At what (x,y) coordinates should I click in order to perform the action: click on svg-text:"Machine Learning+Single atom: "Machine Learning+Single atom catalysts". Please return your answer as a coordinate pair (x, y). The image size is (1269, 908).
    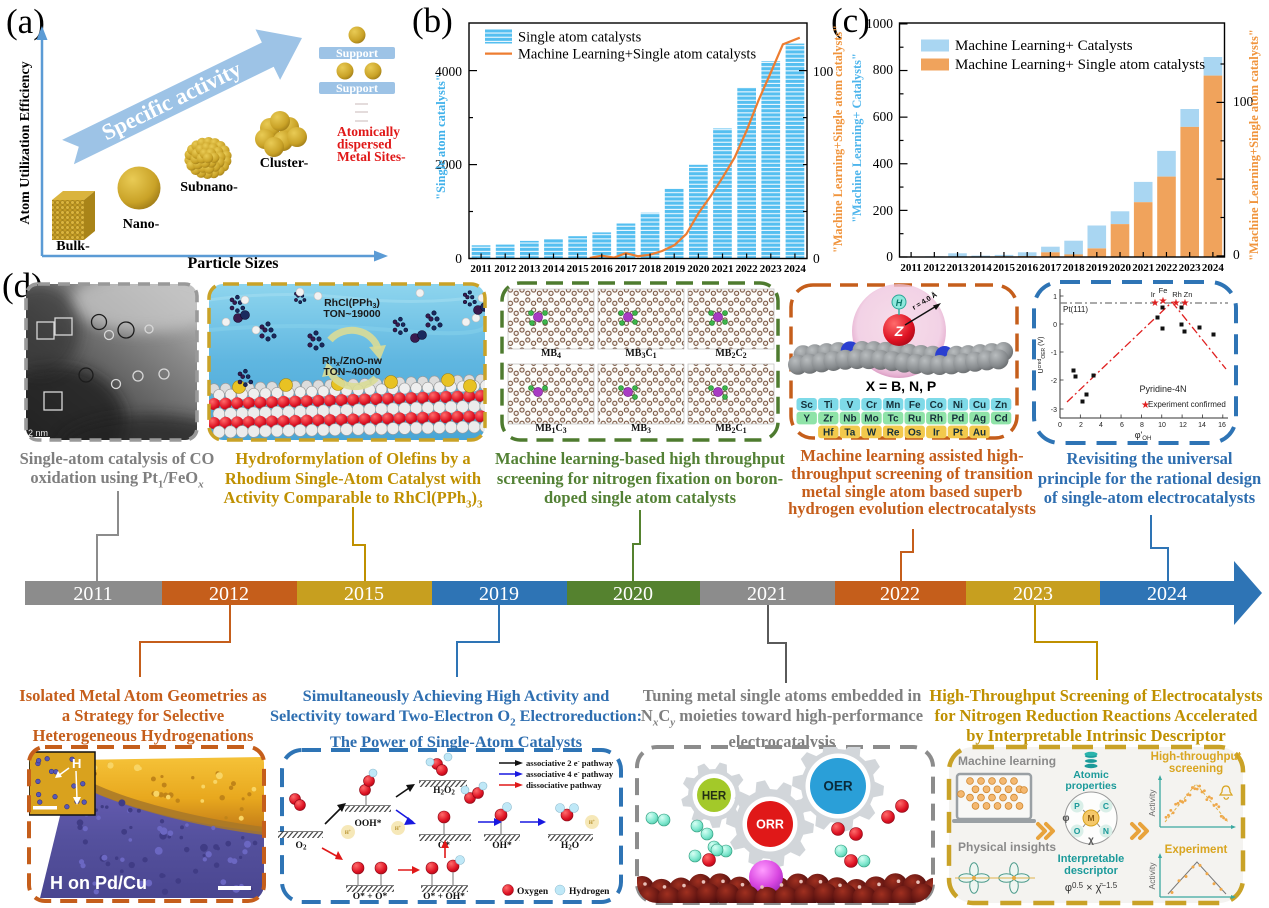
    Looking at the image, I should click on (1254, 145).